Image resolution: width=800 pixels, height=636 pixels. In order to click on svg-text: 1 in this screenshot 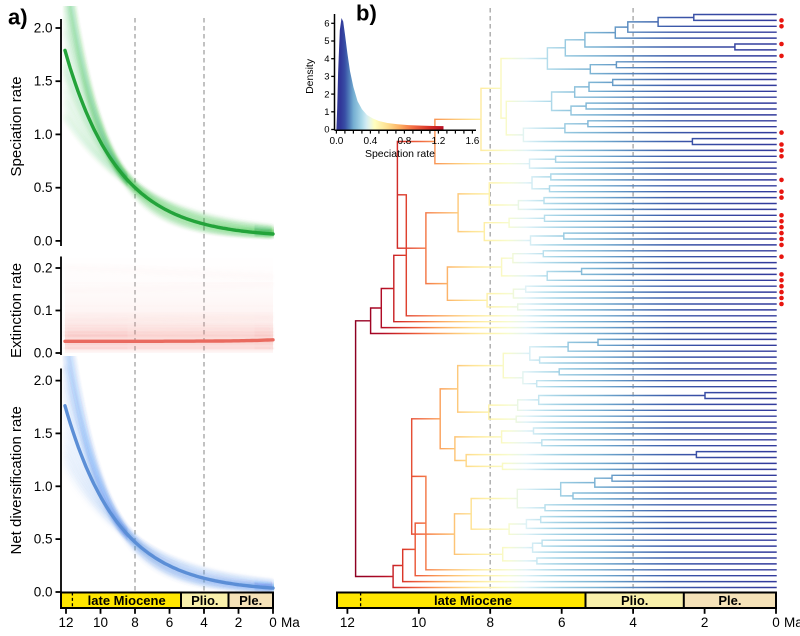, I will do `click(326, 112)`.